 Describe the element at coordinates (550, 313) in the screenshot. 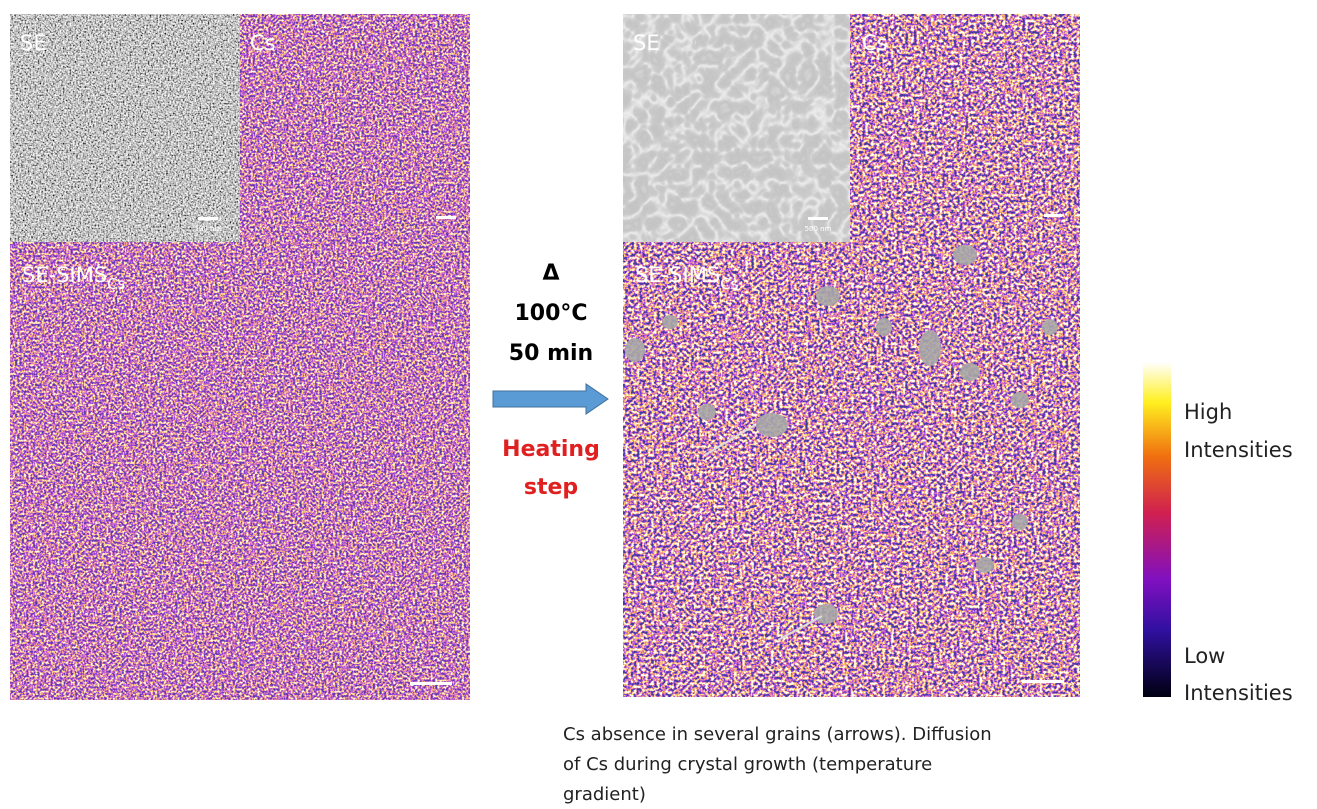

I see `temperature: 100°C` at that location.